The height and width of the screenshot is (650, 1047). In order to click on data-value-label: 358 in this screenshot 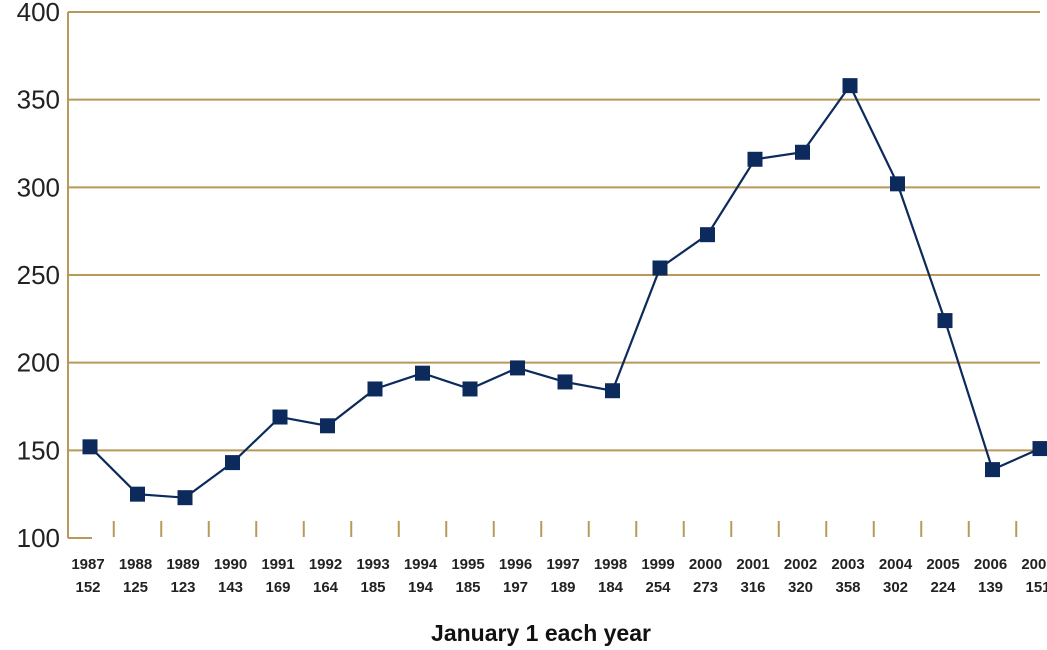, I will do `click(847, 587)`.